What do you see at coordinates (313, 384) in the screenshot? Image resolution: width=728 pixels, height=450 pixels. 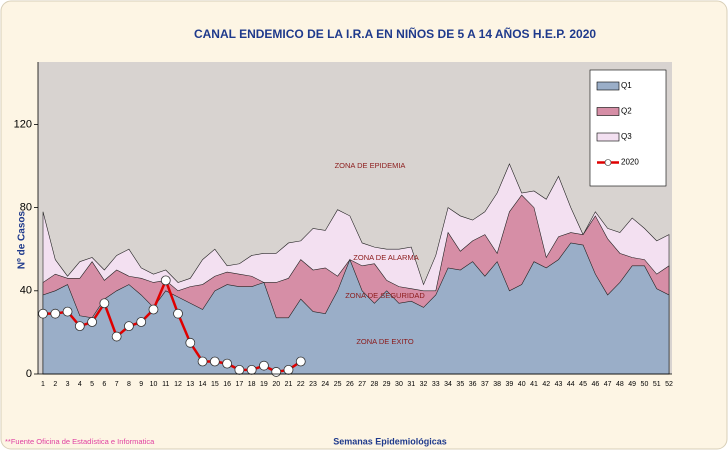 I see `x-tick-label: 23` at bounding box center [313, 384].